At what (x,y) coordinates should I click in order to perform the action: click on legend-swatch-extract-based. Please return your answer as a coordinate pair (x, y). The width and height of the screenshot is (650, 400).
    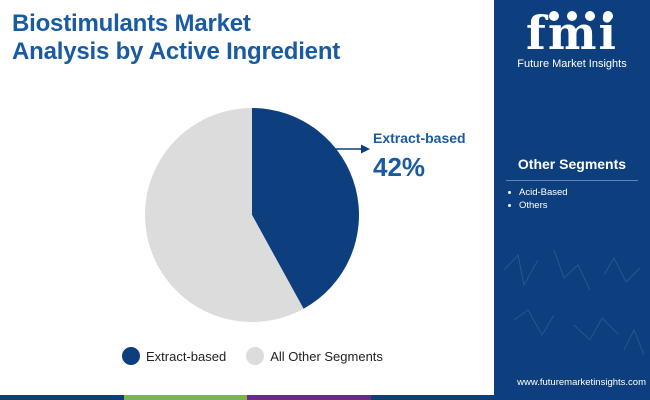
    Looking at the image, I should click on (131, 356).